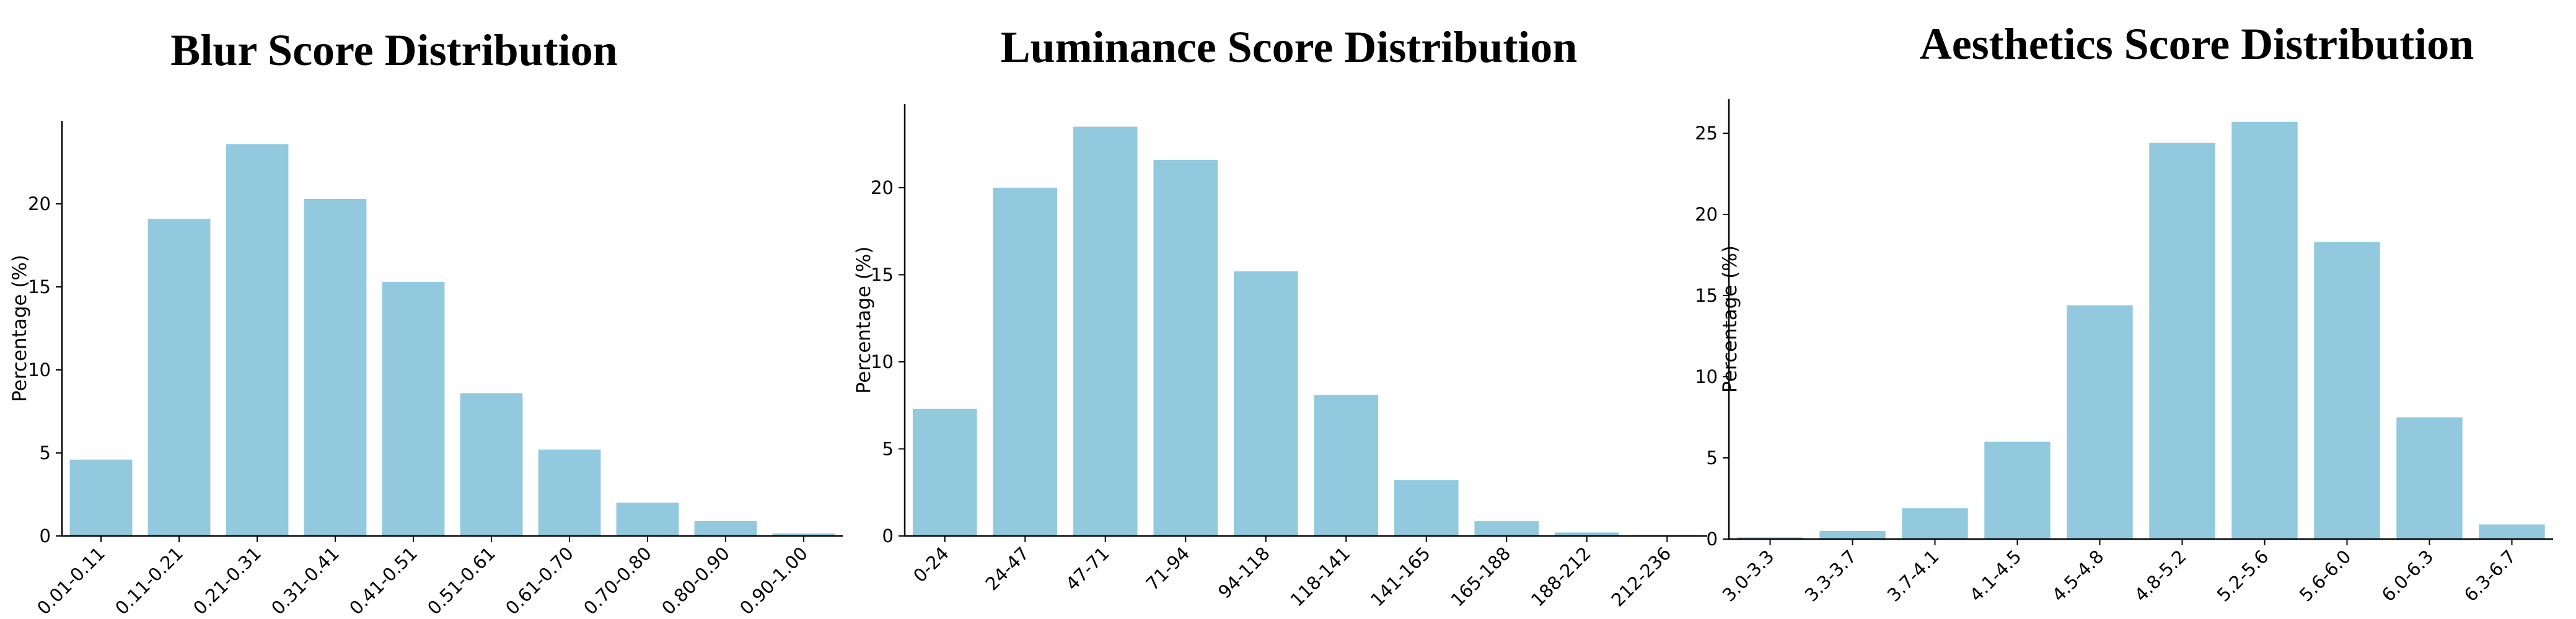 The height and width of the screenshot is (619, 2576). I want to click on x-tick-label: 94-118, so click(1244, 573).